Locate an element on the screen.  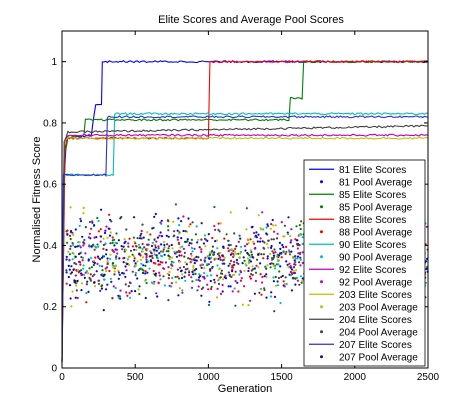
legend-label: 90 Pool Average is located at coordinates (376, 257).